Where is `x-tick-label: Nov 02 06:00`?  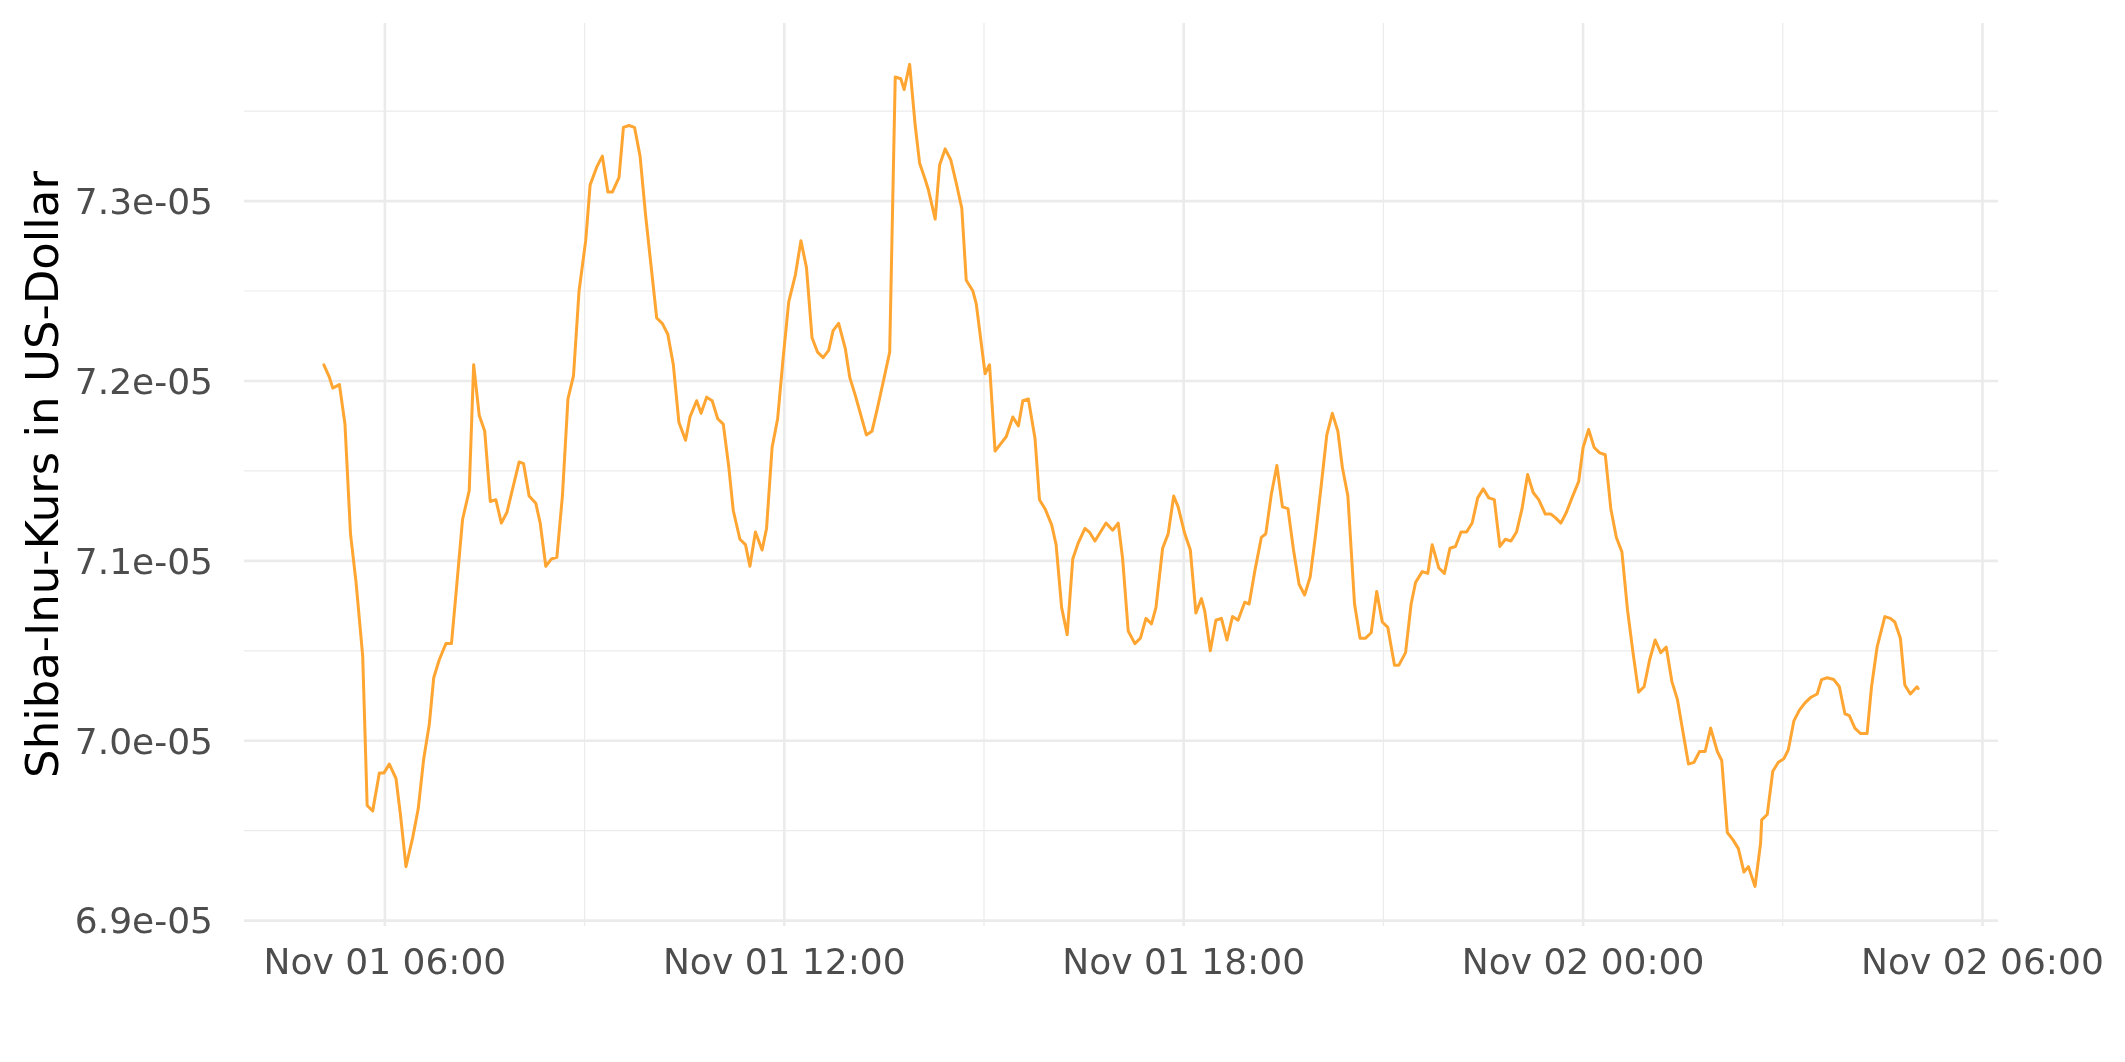
x-tick-label: Nov 02 06:00 is located at coordinates (1982, 961).